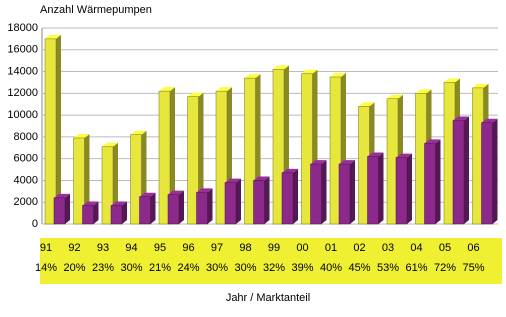 The image size is (506, 317). What do you see at coordinates (22, 93) in the screenshot?
I see `y-tick-label: 12000` at bounding box center [22, 93].